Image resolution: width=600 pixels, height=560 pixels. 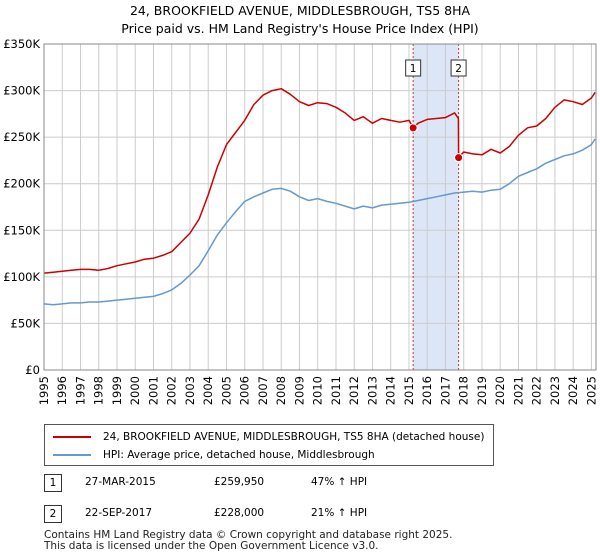 What do you see at coordinates (120, 482) in the screenshot?
I see `sale-date-1: 27-MAR-2015` at bounding box center [120, 482].